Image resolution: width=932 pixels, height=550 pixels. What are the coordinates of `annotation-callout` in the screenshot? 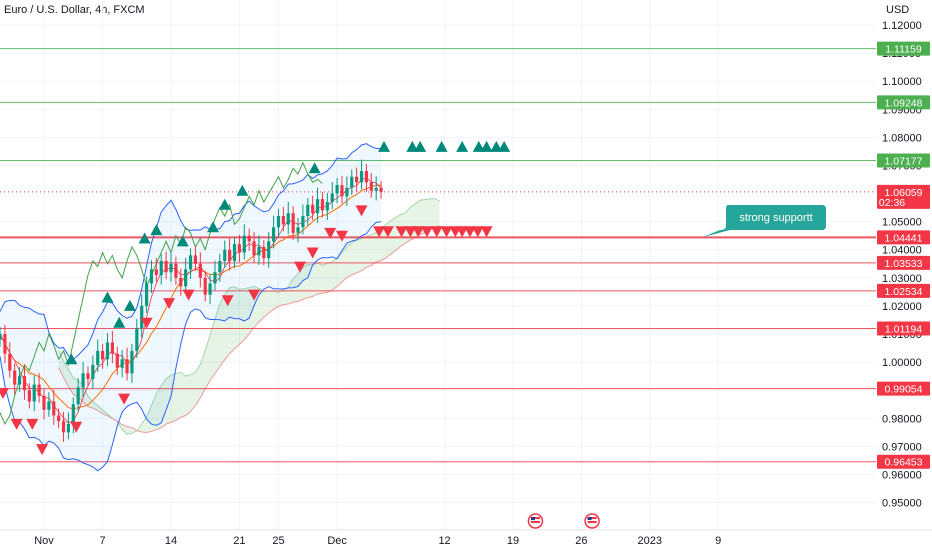 It's located at (764, 221).